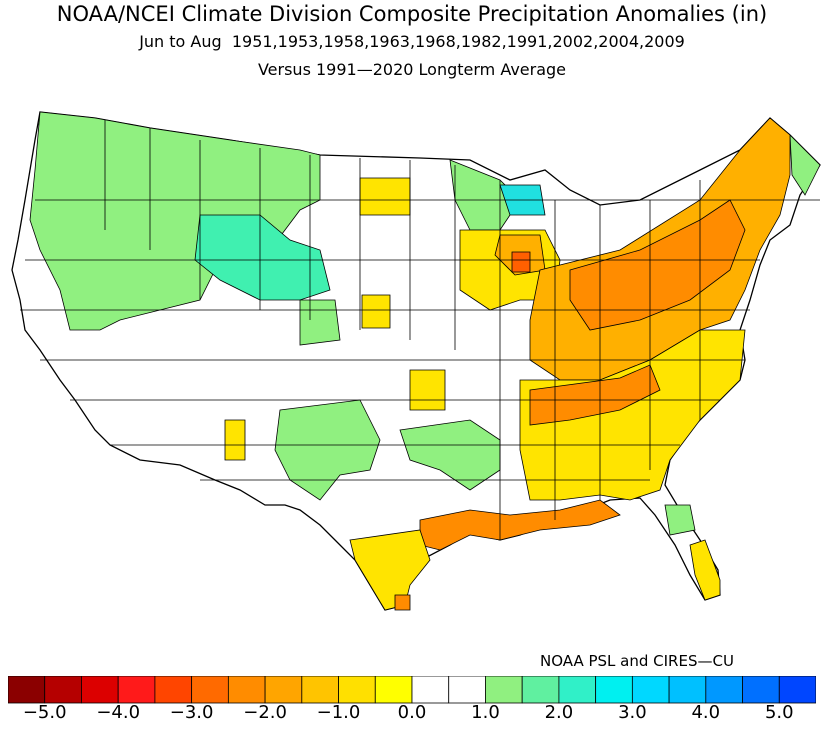 Image resolution: width=824 pixels, height=744 pixels. I want to click on division-region-montana-wyoming-wet, so click(262, 257).